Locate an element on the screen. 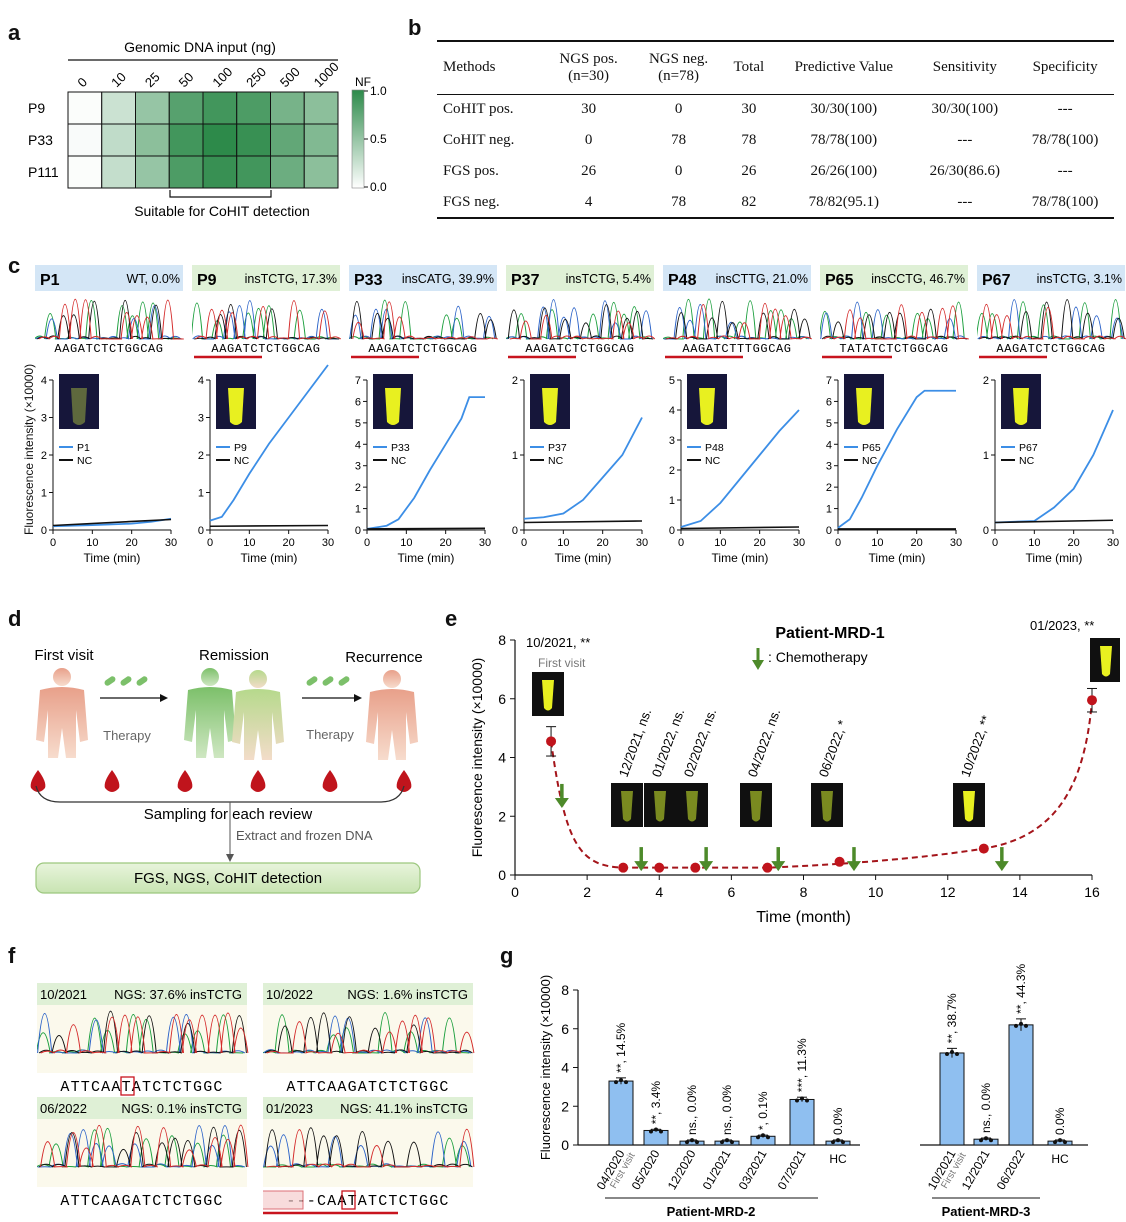  y-tick-label: 1 is located at coordinates (44, 494).